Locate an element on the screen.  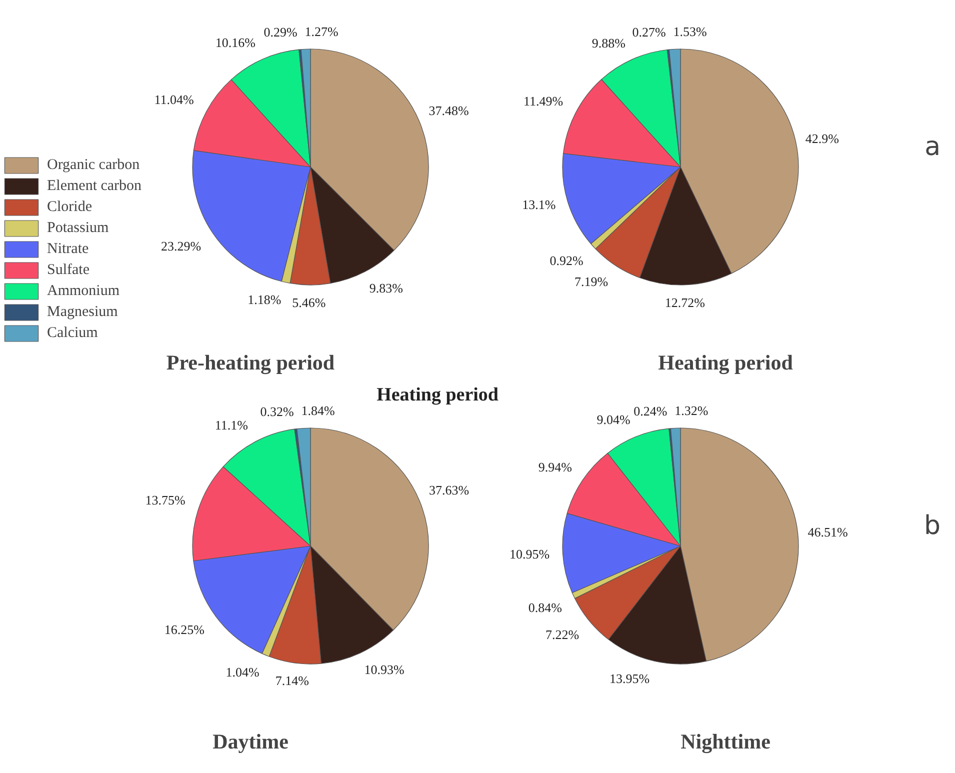
data-label: 46.51% is located at coordinates (828, 532).